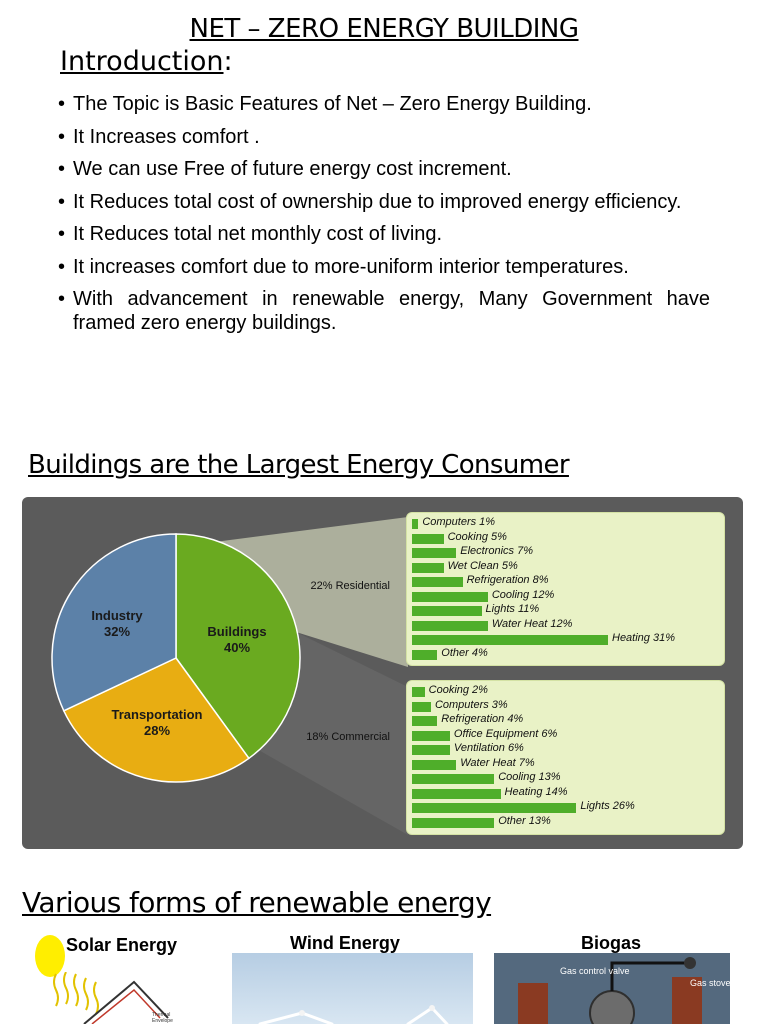 The width and height of the screenshot is (768, 1024). Describe the element at coordinates (477, 536) in the screenshot. I see `residential-bar-label: Cooking 5%` at that location.